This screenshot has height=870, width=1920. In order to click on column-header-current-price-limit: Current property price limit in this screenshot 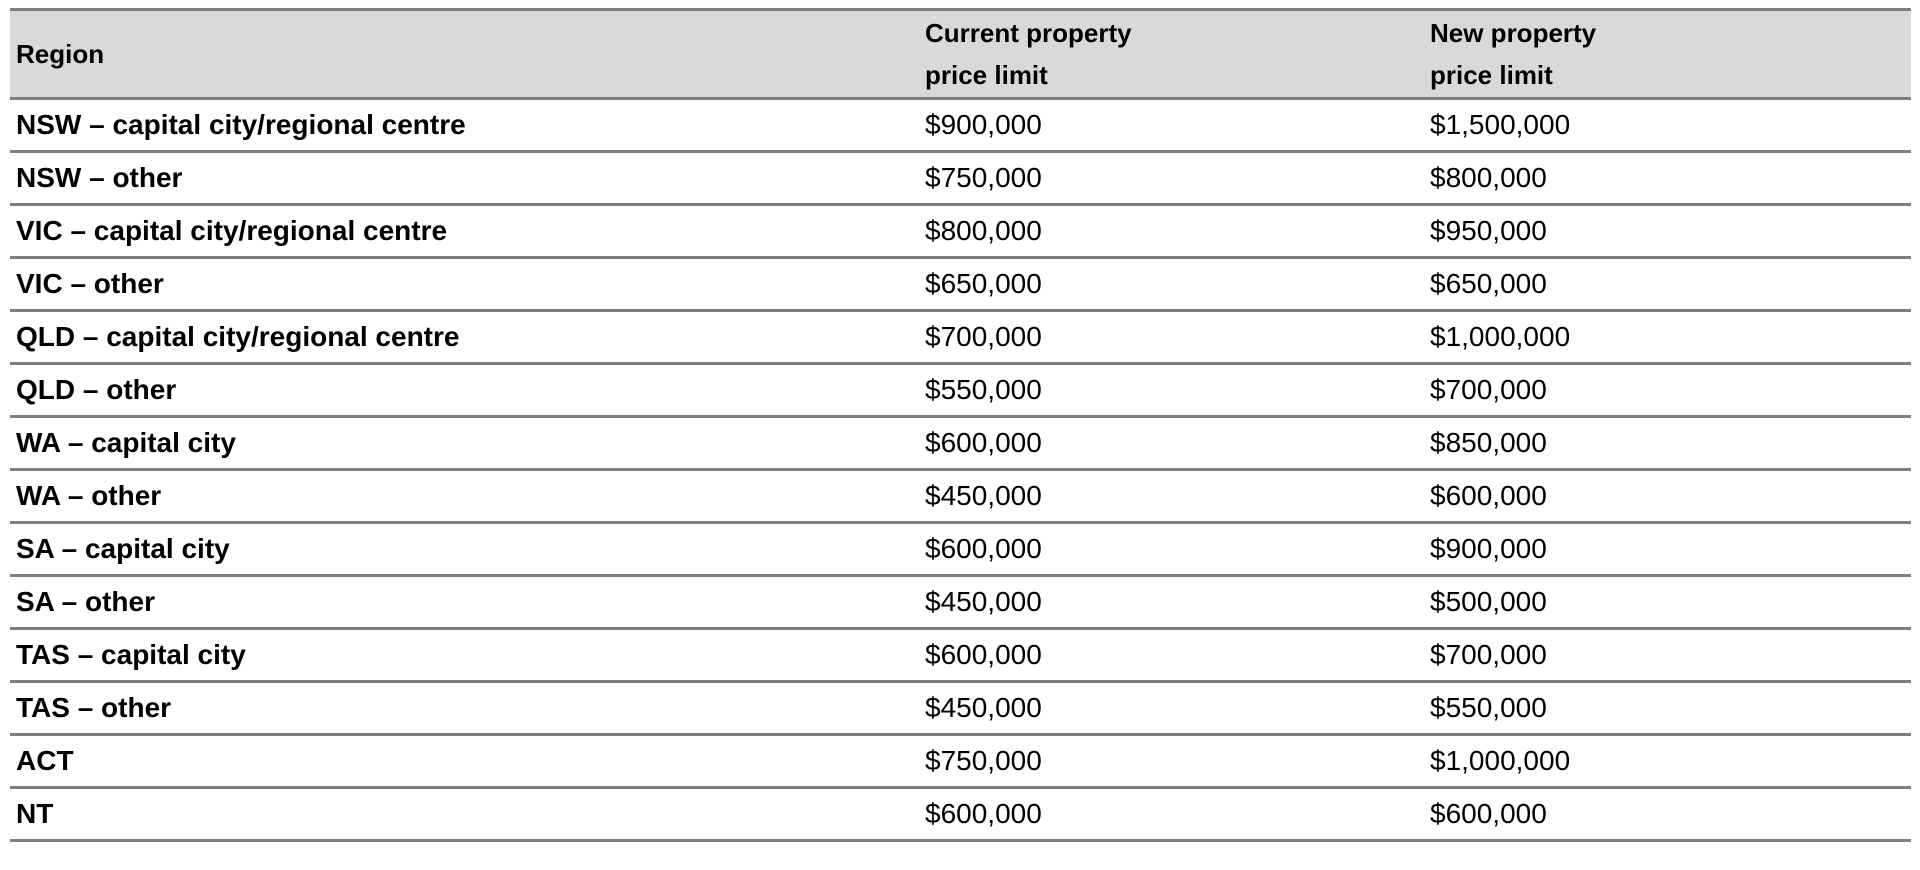, I will do `click(1171, 54)`.